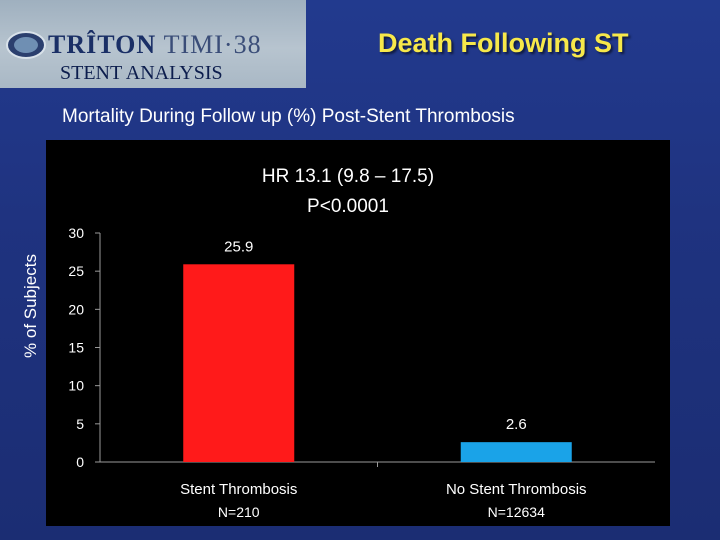 The height and width of the screenshot is (540, 720). Describe the element at coordinates (516, 512) in the screenshot. I see `n-label-1: N=12634` at that location.